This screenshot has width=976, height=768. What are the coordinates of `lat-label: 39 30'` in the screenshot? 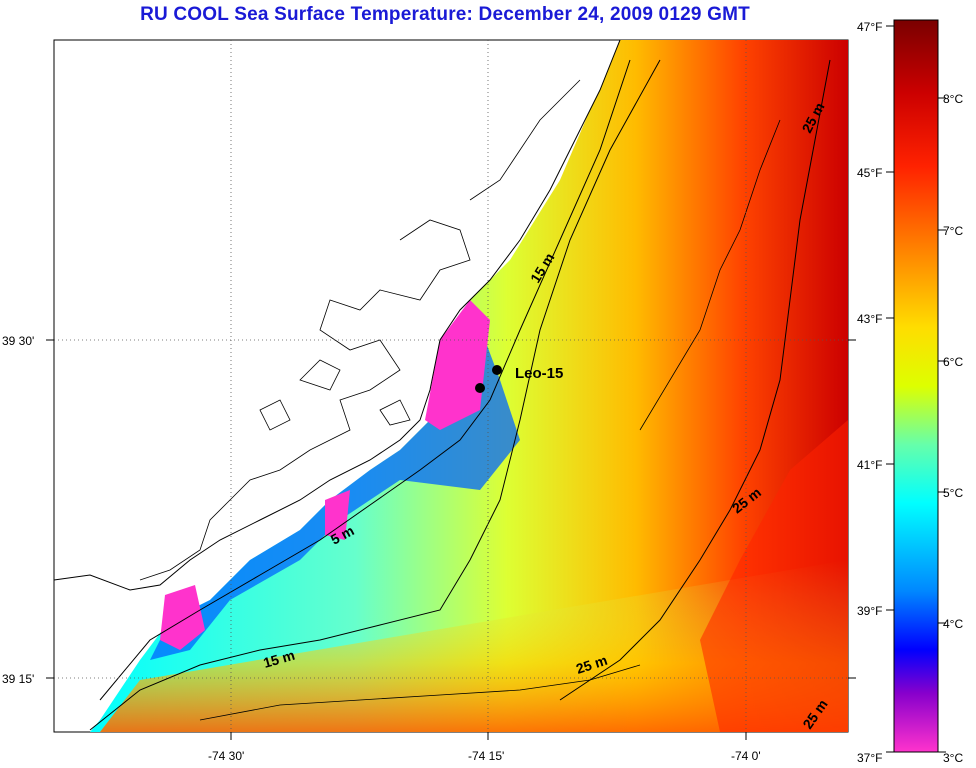 It's located at (18, 341).